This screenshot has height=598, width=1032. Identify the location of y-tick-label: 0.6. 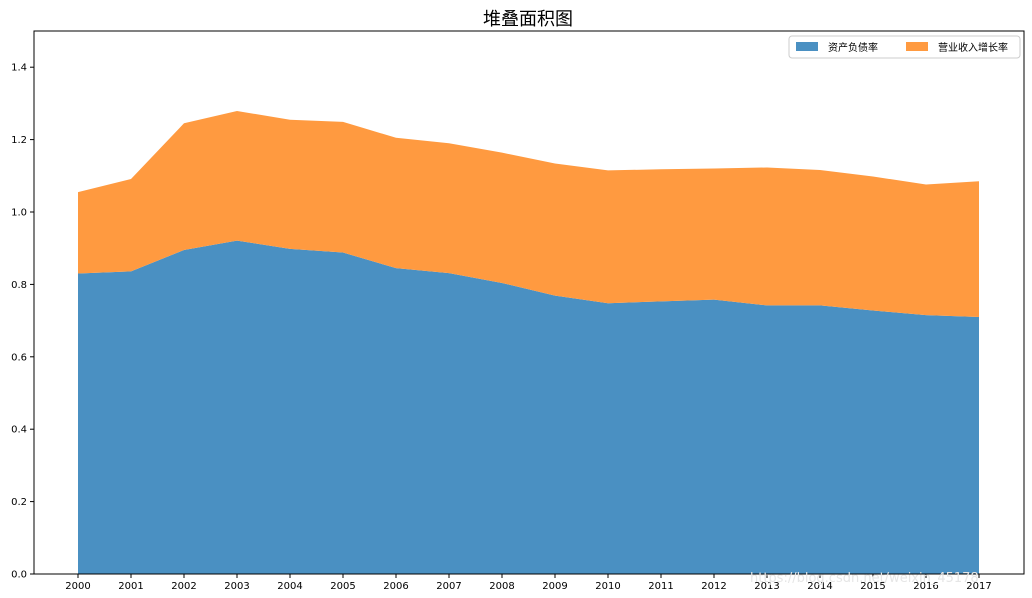
(19, 357).